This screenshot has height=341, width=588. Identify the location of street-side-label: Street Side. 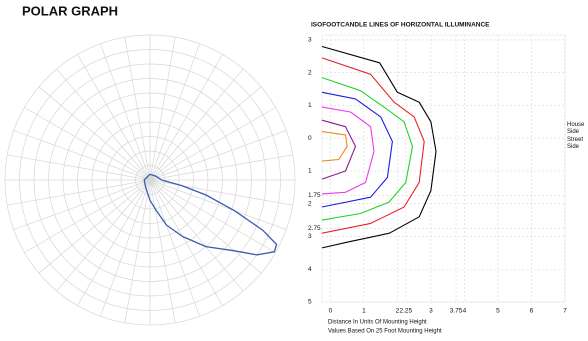
(575, 143).